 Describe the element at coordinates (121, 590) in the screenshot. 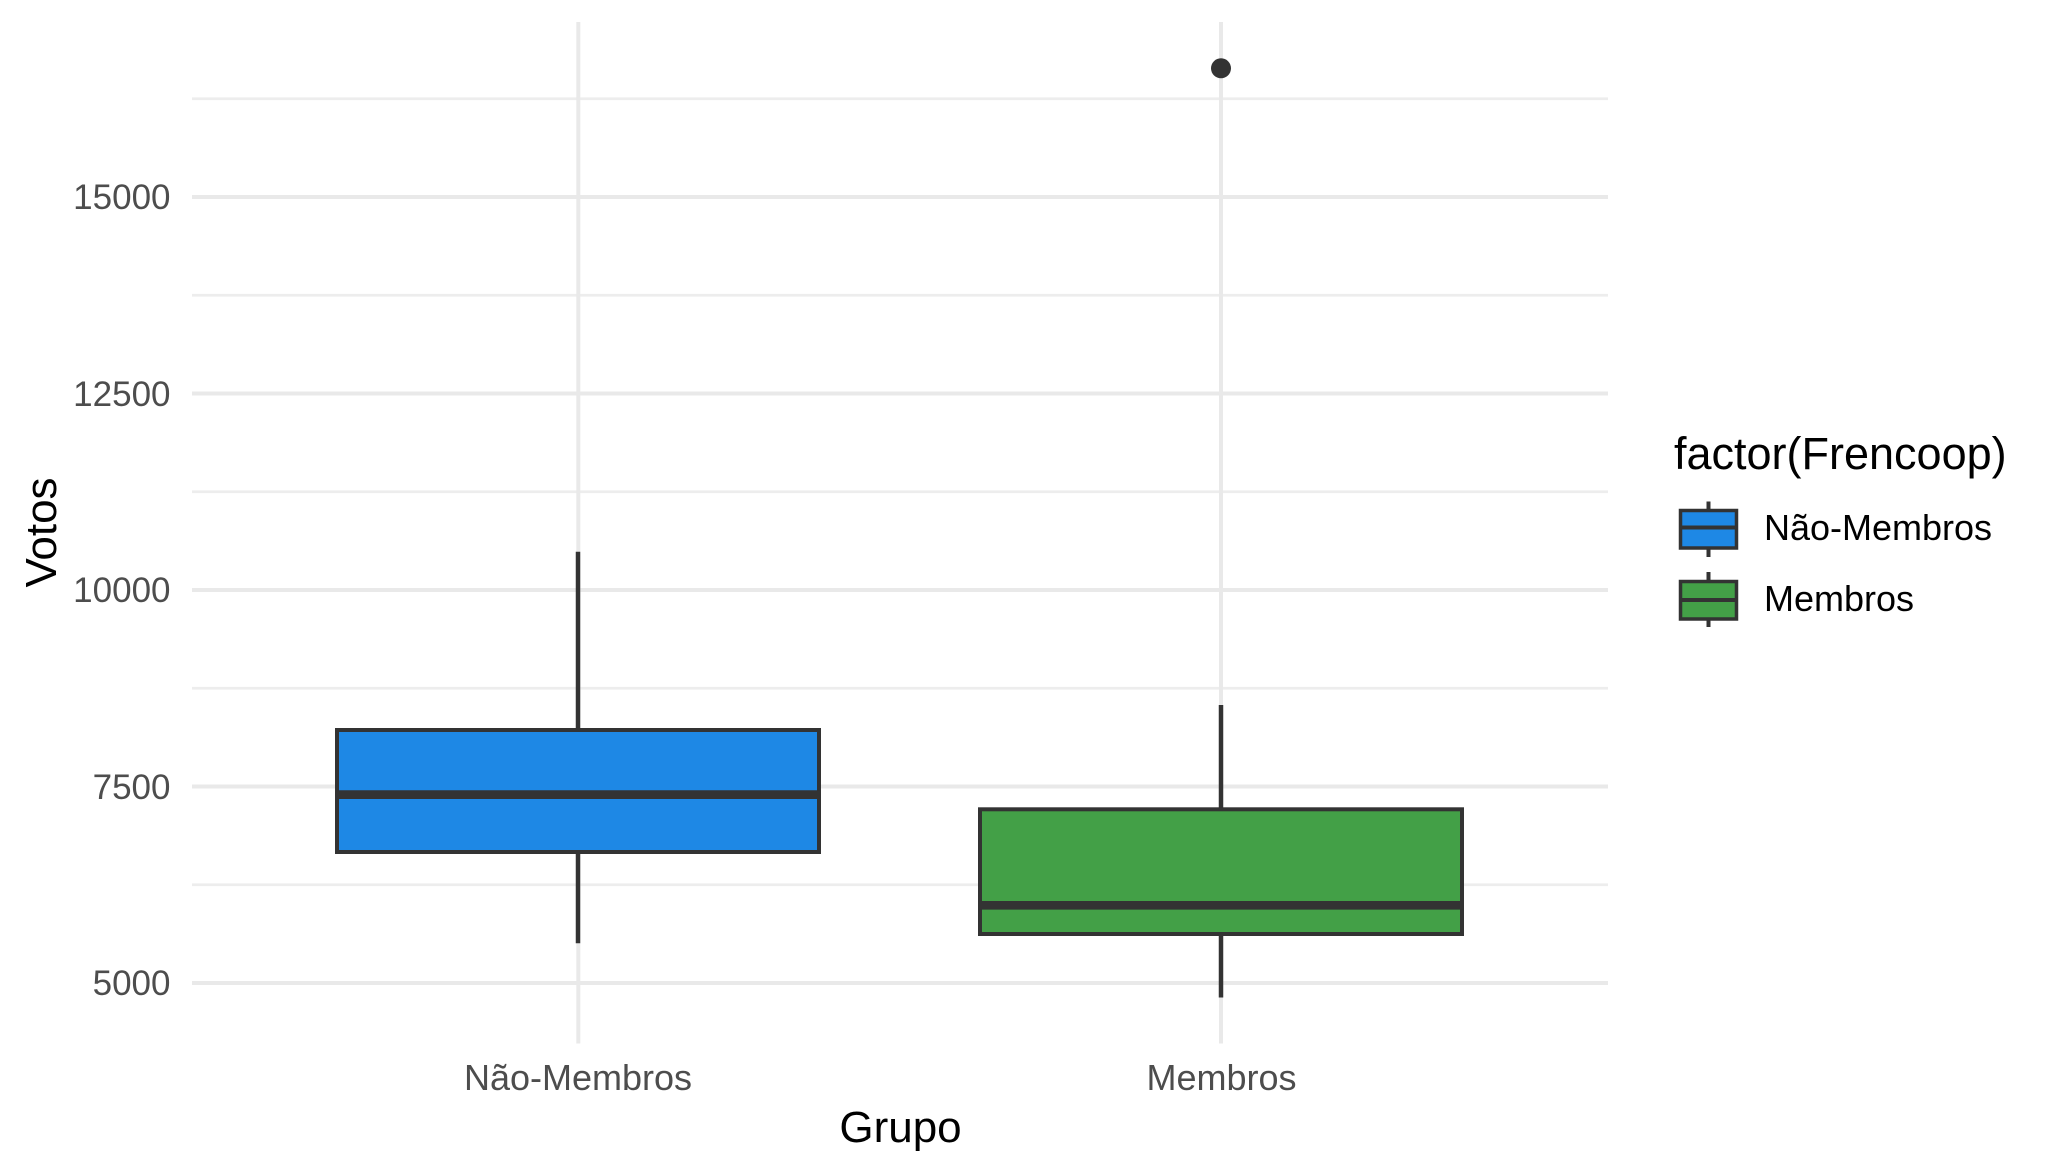

I see `svg-text: 10000` at that location.